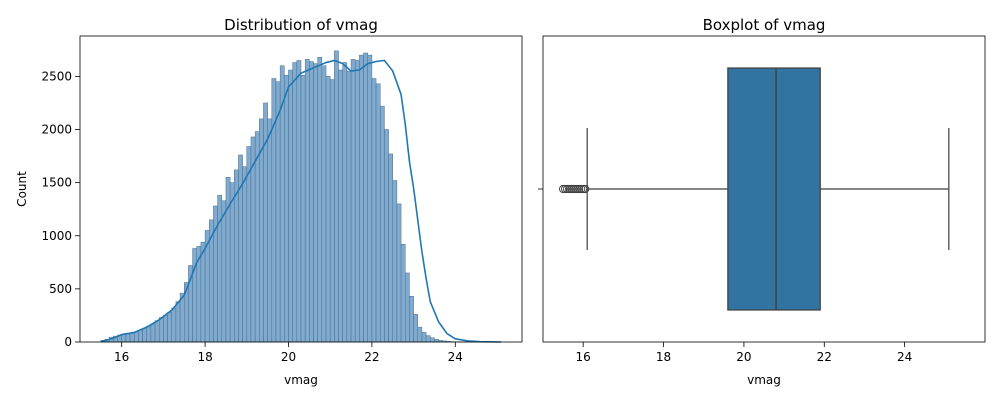 The width and height of the screenshot is (1000, 400). I want to click on y-tick-label: 0, so click(68, 342).